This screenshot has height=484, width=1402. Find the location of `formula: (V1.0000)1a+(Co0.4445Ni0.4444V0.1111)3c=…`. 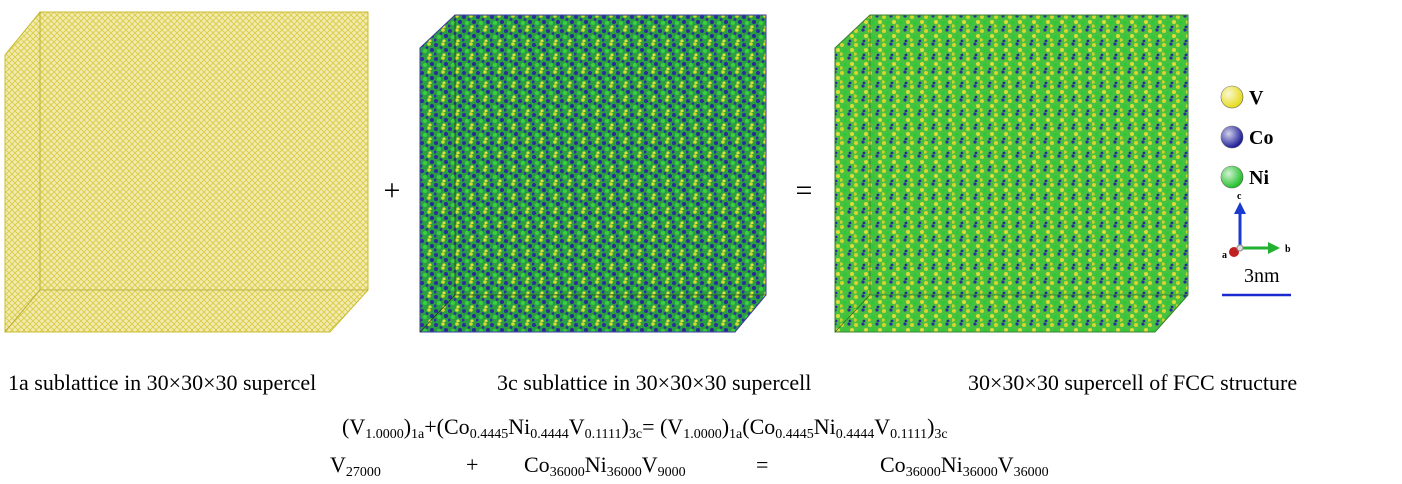

formula: (V1.0000)1a+(Co0.4445Ni0.4444V0.1111)3c=… is located at coordinates (645, 428).